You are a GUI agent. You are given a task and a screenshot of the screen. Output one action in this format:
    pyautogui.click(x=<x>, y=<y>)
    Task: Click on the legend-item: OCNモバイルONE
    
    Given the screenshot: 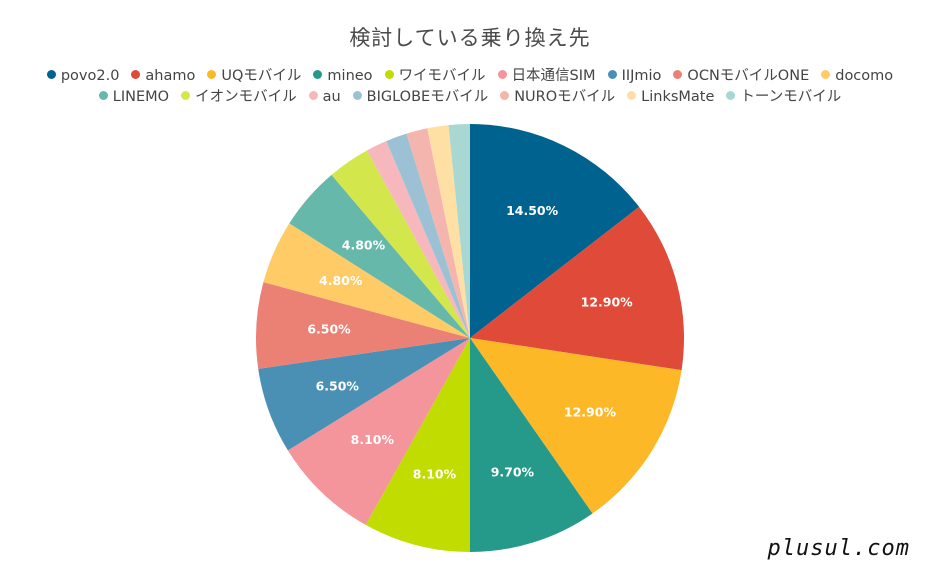 What is the action you would take?
    pyautogui.click(x=741, y=76)
    